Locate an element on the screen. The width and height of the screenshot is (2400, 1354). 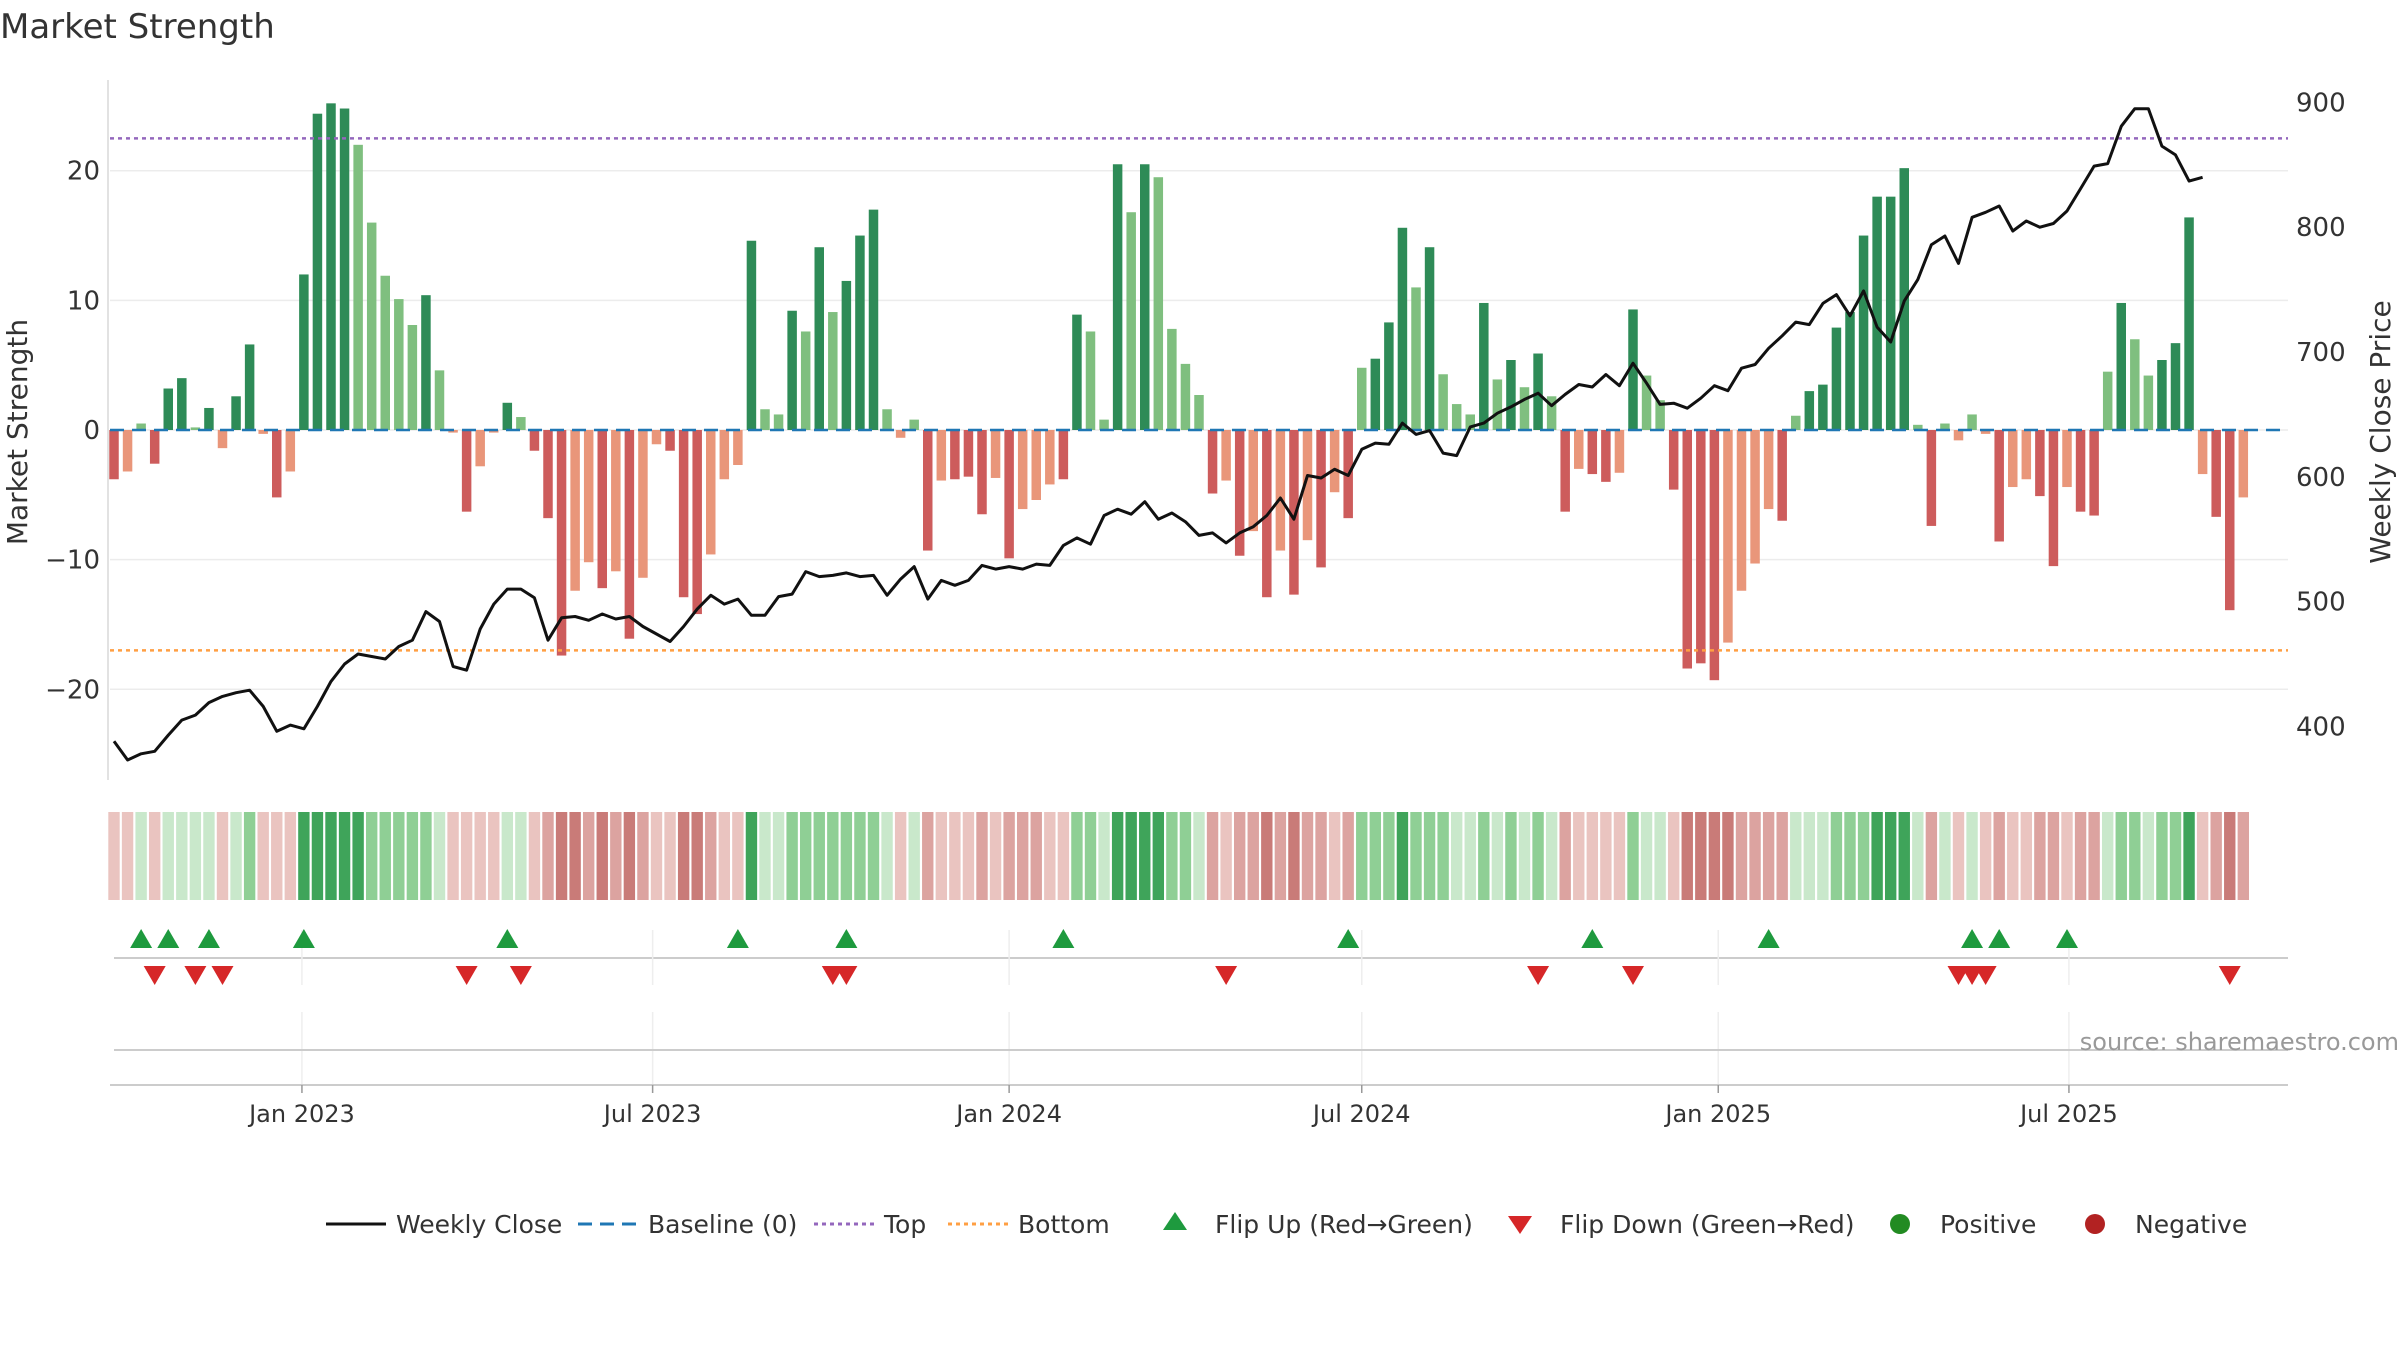
x-tick-label: Jan 2023 is located at coordinates (301, 1114).